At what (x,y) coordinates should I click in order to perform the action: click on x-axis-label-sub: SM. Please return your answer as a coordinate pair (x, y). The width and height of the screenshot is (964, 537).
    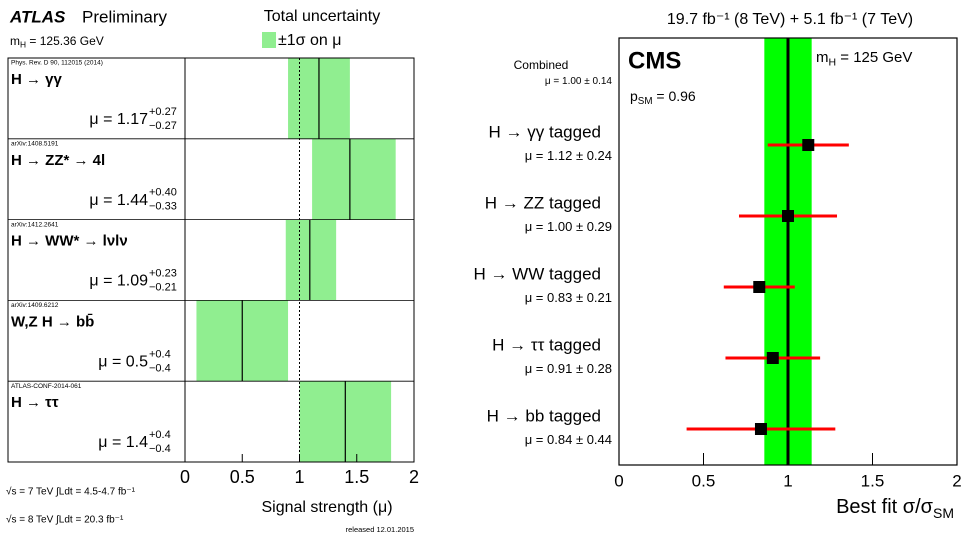
    Looking at the image, I should click on (943, 513).